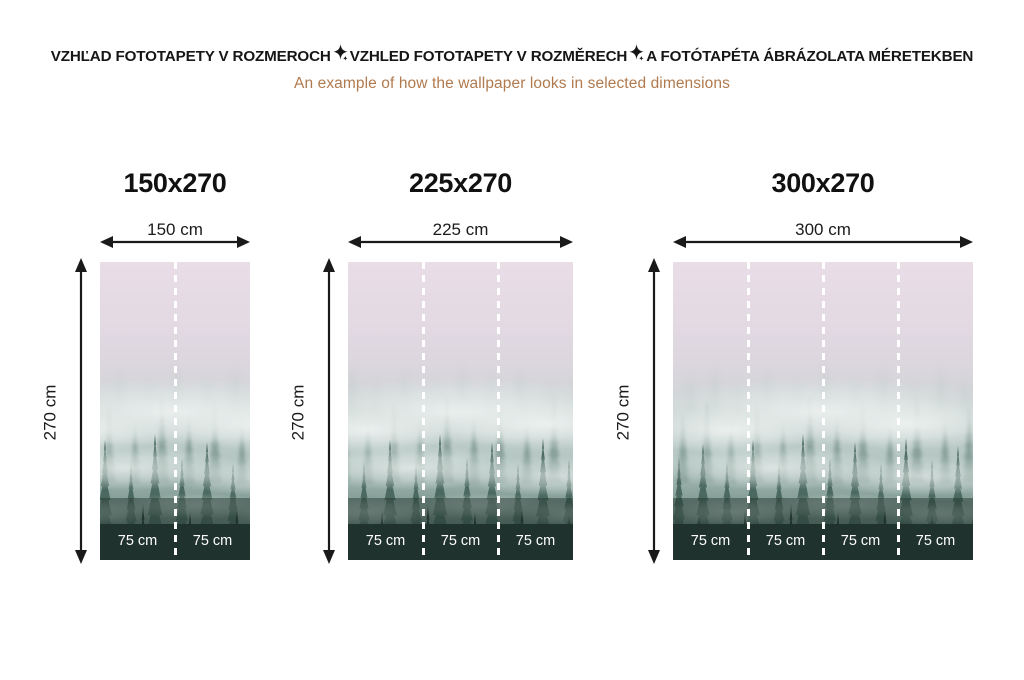 The width and height of the screenshot is (1024, 680). I want to click on strip-label-3-3: 75 cm, so click(860, 540).